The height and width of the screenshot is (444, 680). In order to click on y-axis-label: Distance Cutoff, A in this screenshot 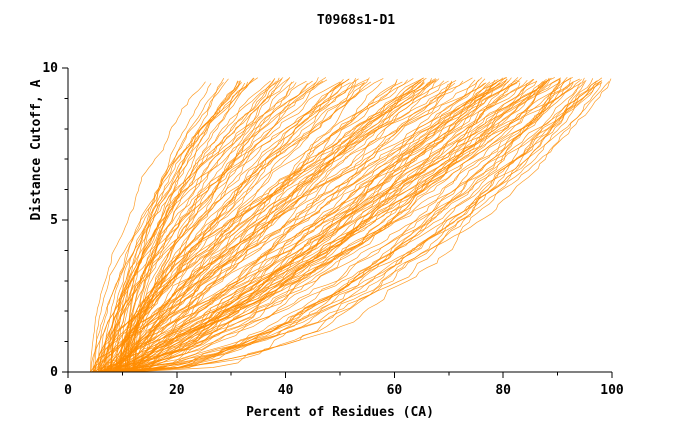, I will do `click(36, 149)`.